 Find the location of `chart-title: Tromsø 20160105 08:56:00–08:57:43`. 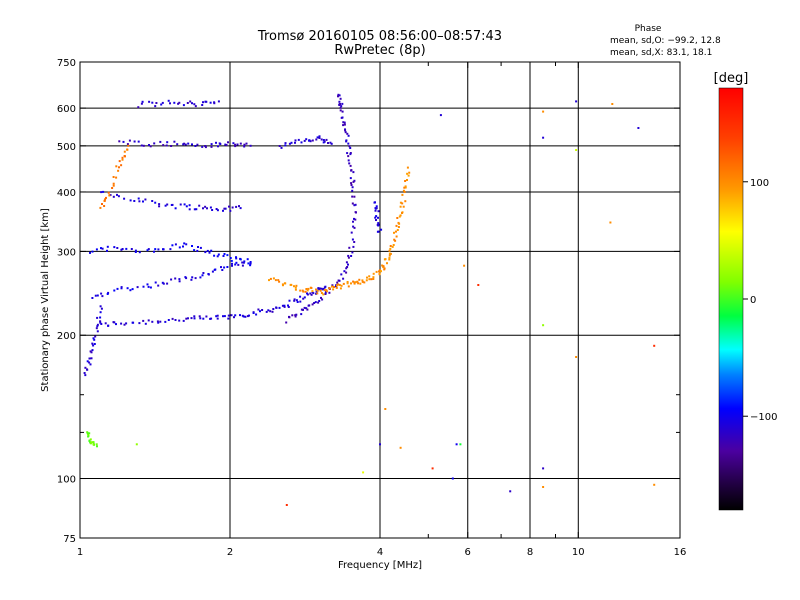

chart-title: Tromsø 20160105 08:56:00–08:57:43 is located at coordinates (379, 36).